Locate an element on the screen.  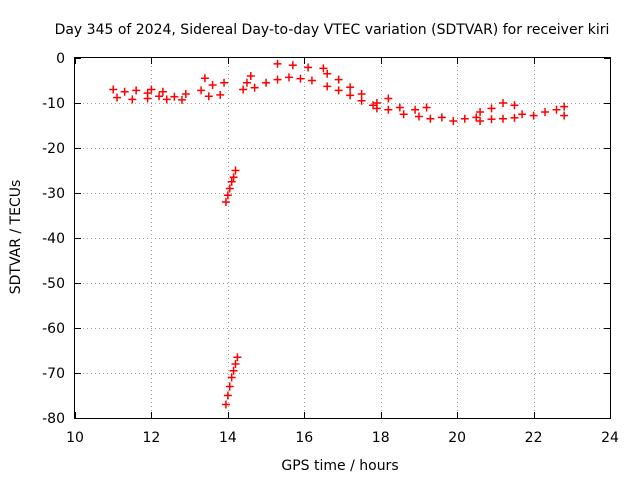
y-tick-label: -30 is located at coordinates (53, 194).